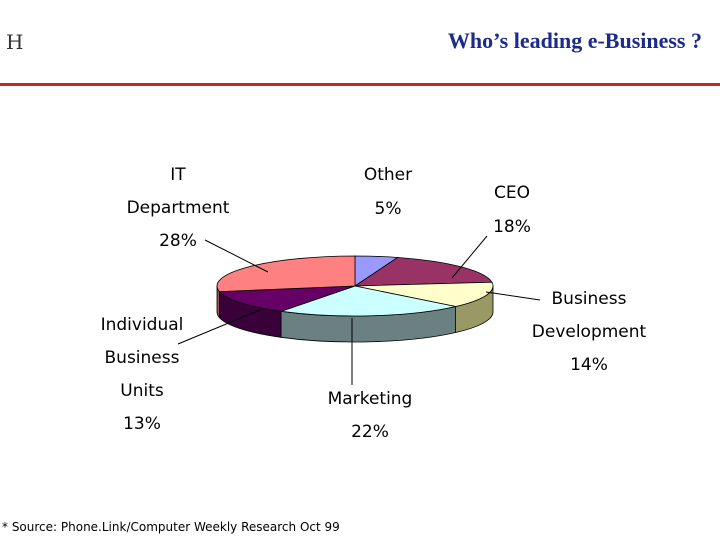 The image size is (720, 540). What do you see at coordinates (424, 294) in the screenshot?
I see `pie-slice-business-development` at bounding box center [424, 294].